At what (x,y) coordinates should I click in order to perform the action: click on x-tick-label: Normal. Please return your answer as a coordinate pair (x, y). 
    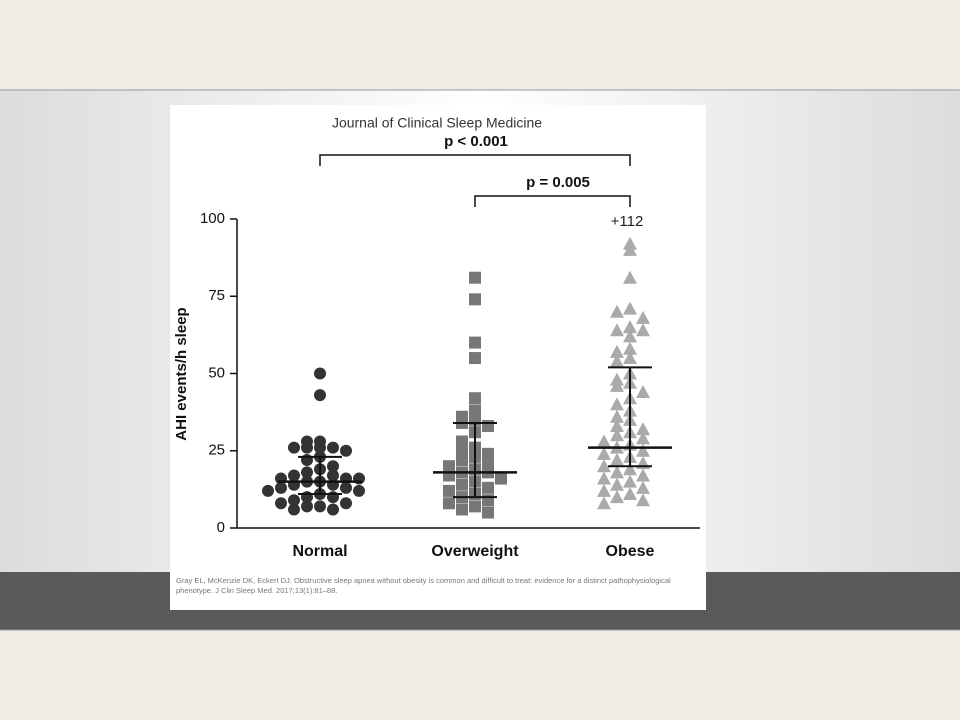
    Looking at the image, I should click on (319, 551).